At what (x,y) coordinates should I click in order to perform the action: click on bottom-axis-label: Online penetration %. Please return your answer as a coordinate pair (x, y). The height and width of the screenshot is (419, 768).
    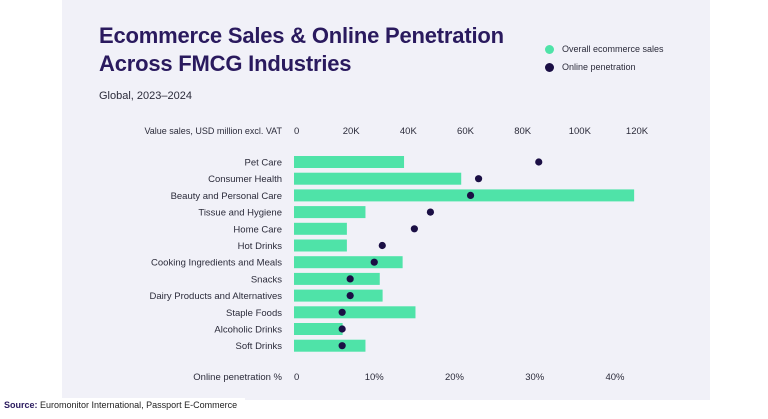
    Looking at the image, I should click on (237, 377).